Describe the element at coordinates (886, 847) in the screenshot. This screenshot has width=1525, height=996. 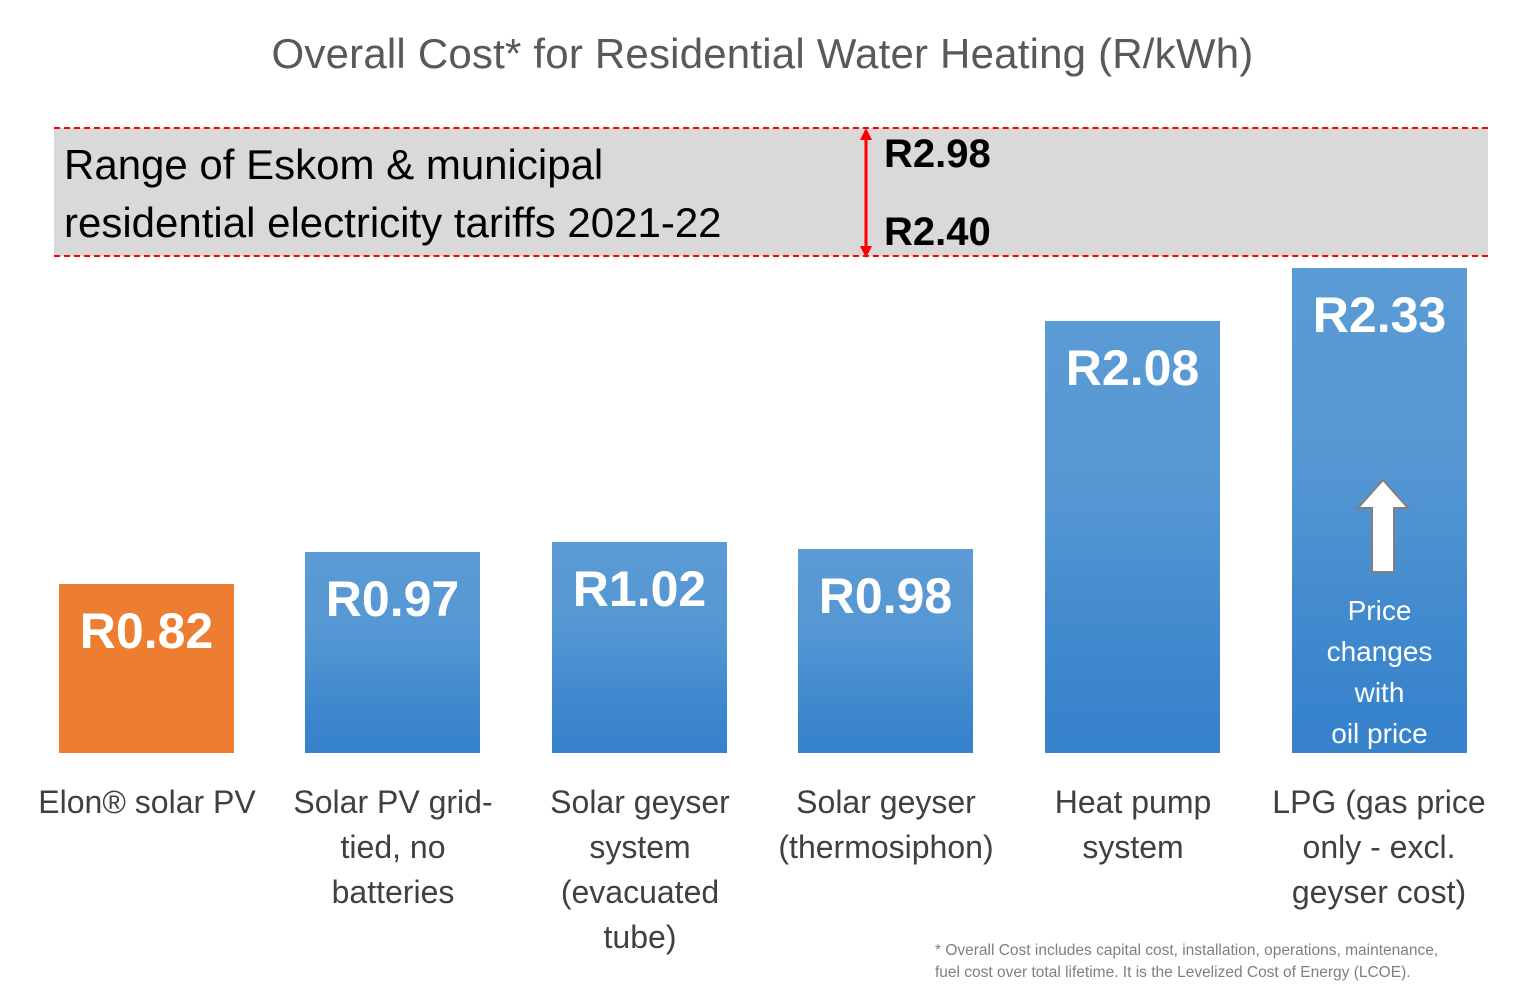
I see `category-label-line: (thermosiphon)` at that location.